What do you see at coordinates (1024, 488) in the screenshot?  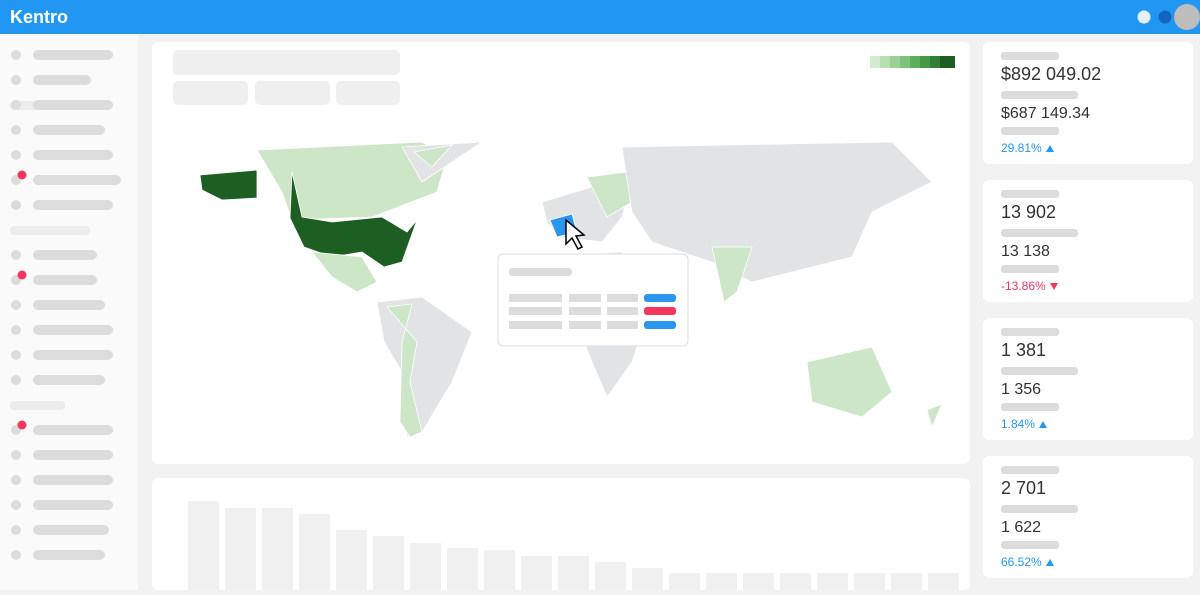 I see `stat-value: 2 701` at bounding box center [1024, 488].